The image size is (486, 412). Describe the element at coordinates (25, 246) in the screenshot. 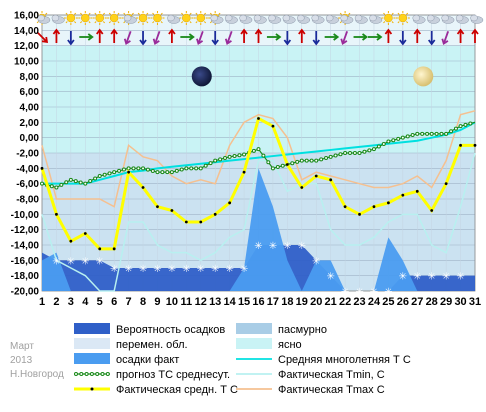

I see `y-tick-label: -14,00` at that location.